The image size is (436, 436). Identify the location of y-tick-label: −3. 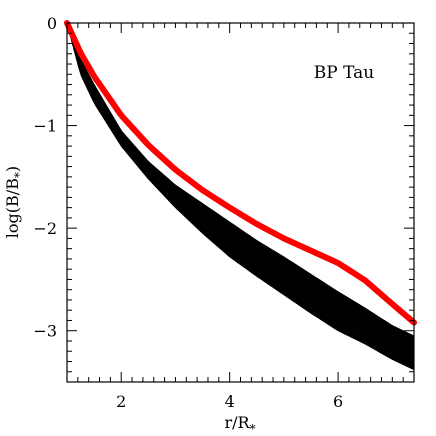
(45, 331).